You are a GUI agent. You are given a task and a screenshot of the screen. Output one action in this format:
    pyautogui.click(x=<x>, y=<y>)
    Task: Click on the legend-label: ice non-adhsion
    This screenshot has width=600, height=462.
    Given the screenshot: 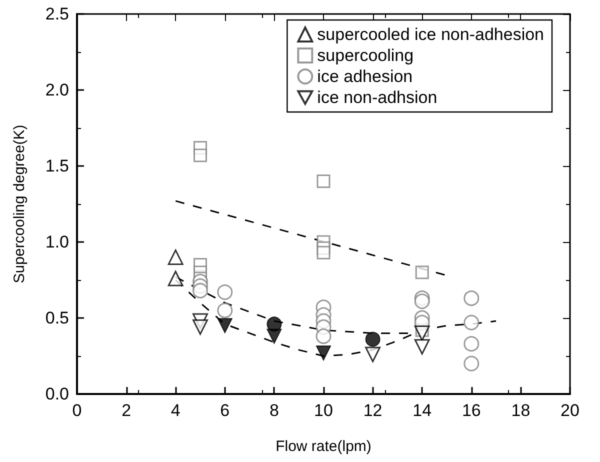 What is the action you would take?
    pyautogui.click(x=377, y=97)
    